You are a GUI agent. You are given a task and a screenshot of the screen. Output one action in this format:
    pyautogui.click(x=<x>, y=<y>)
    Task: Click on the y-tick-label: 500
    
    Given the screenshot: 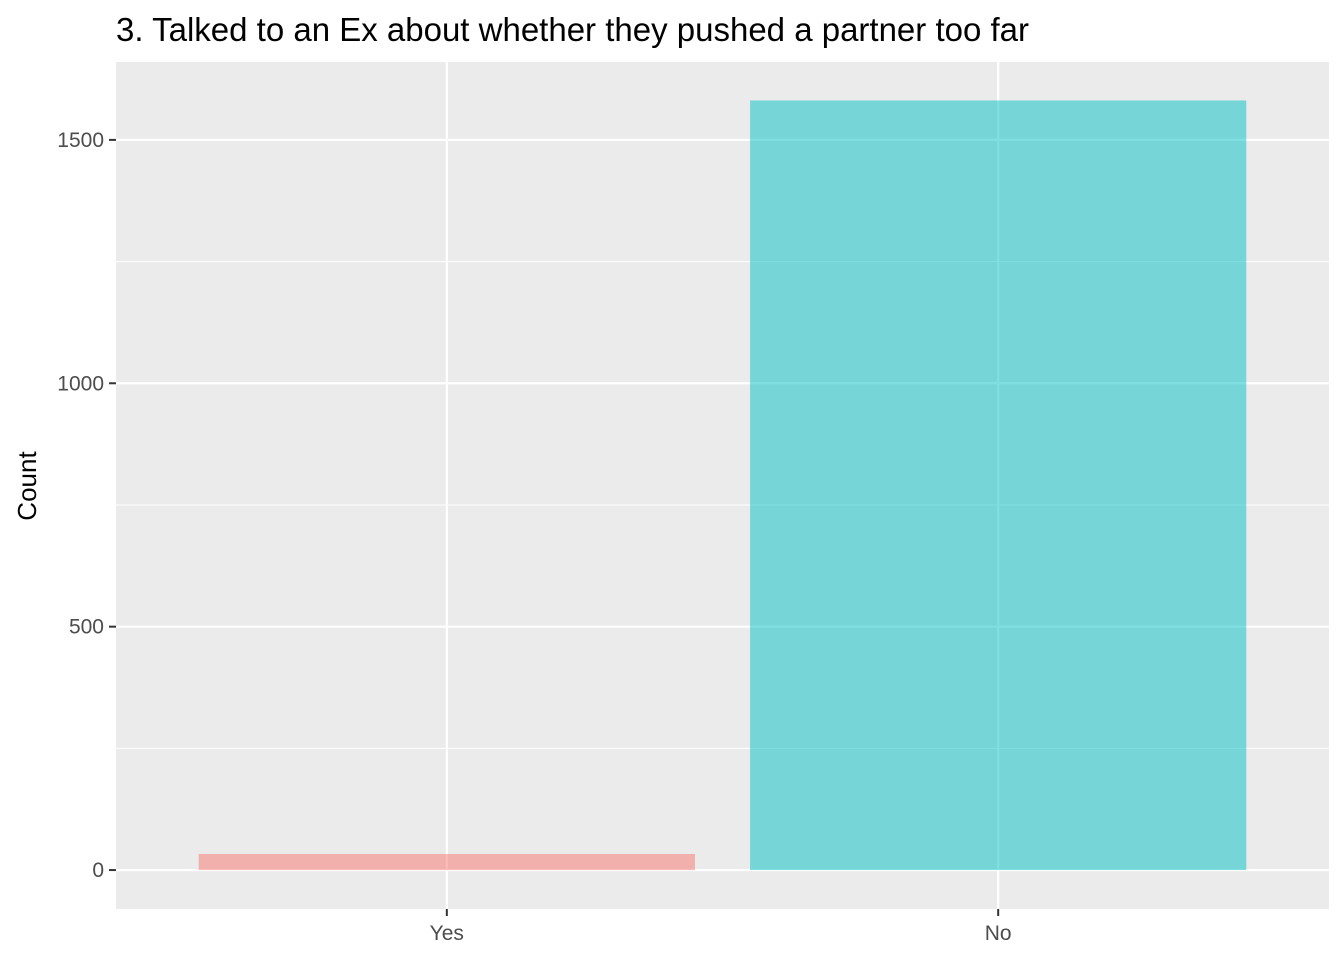 What is the action you would take?
    pyautogui.click(x=86, y=627)
    